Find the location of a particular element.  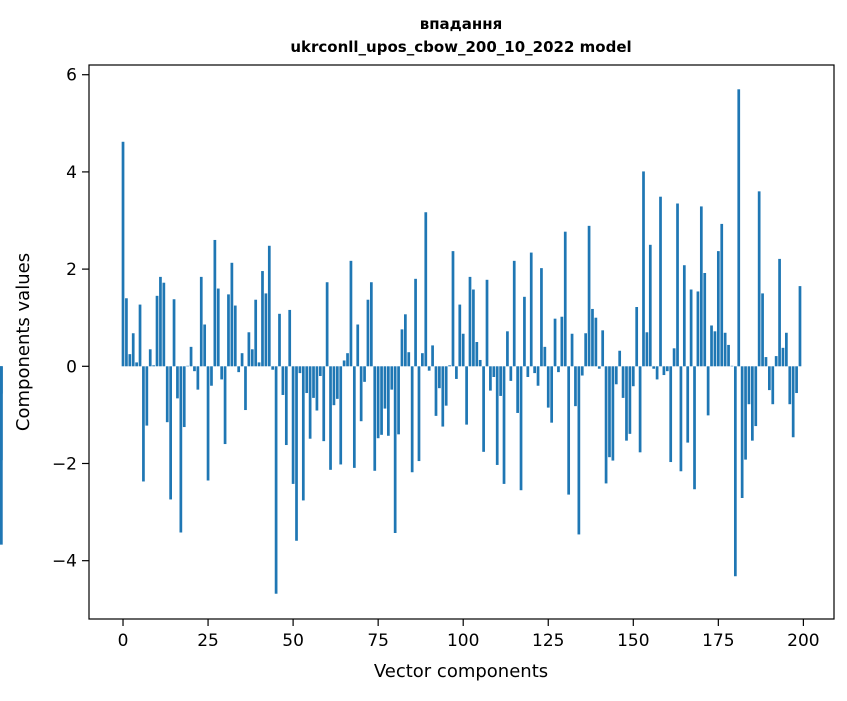

y-tick-label: 4 is located at coordinates (71, 173).